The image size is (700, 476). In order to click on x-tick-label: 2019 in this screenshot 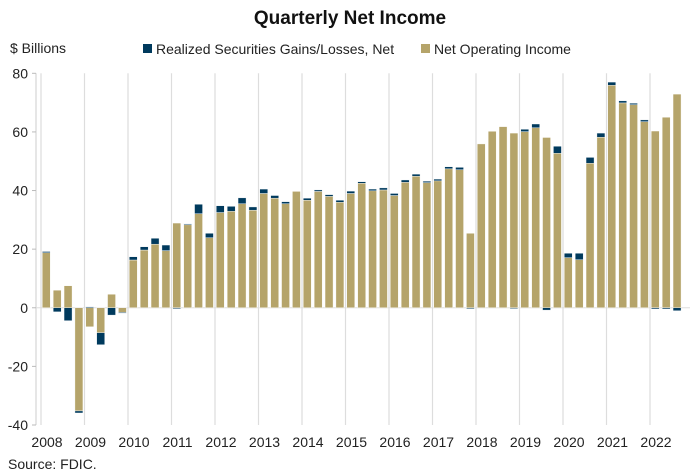, I will do `click(525, 442)`.